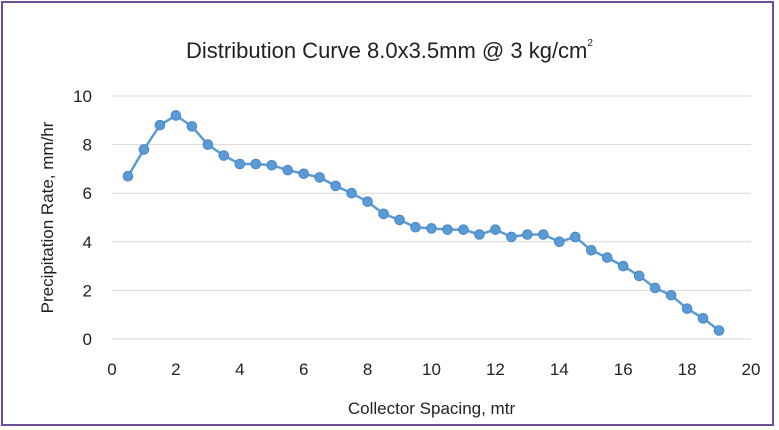 This screenshot has width=779, height=430. Describe the element at coordinates (47, 217) in the screenshot. I see `y-axis-label: Precipitation Rate, mm/hr` at that location.